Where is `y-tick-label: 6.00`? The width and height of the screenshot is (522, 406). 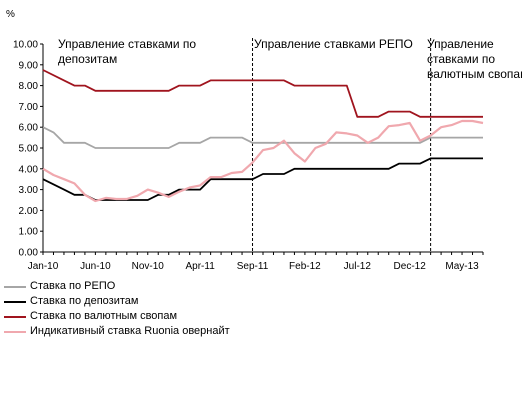 y-tick-label: 6.00 is located at coordinates (29, 128).